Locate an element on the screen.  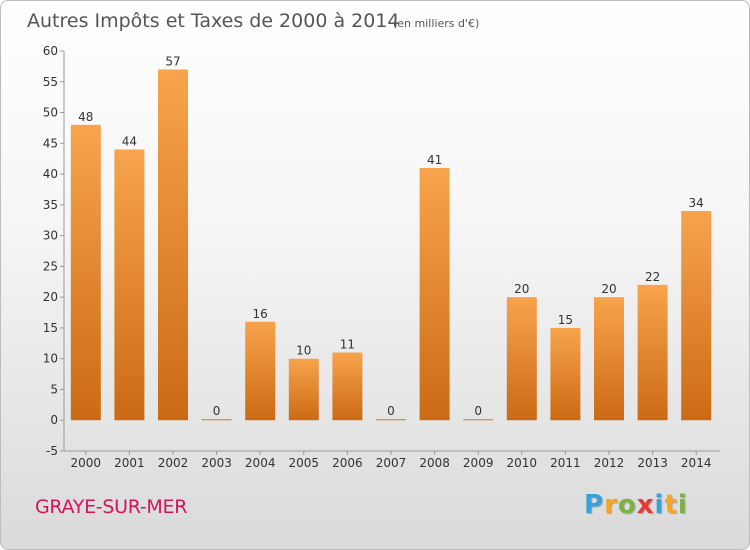
bar-2013 is located at coordinates (652, 352).